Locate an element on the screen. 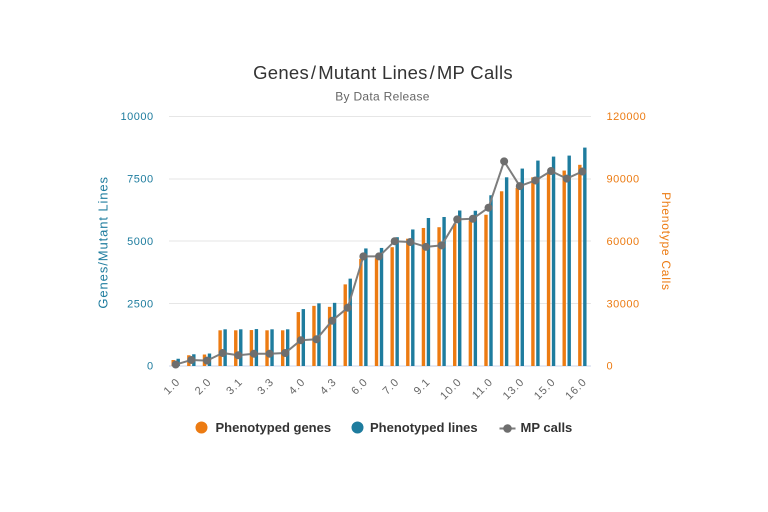  svg-text: Phenotyped genes is located at coordinates (274, 427).